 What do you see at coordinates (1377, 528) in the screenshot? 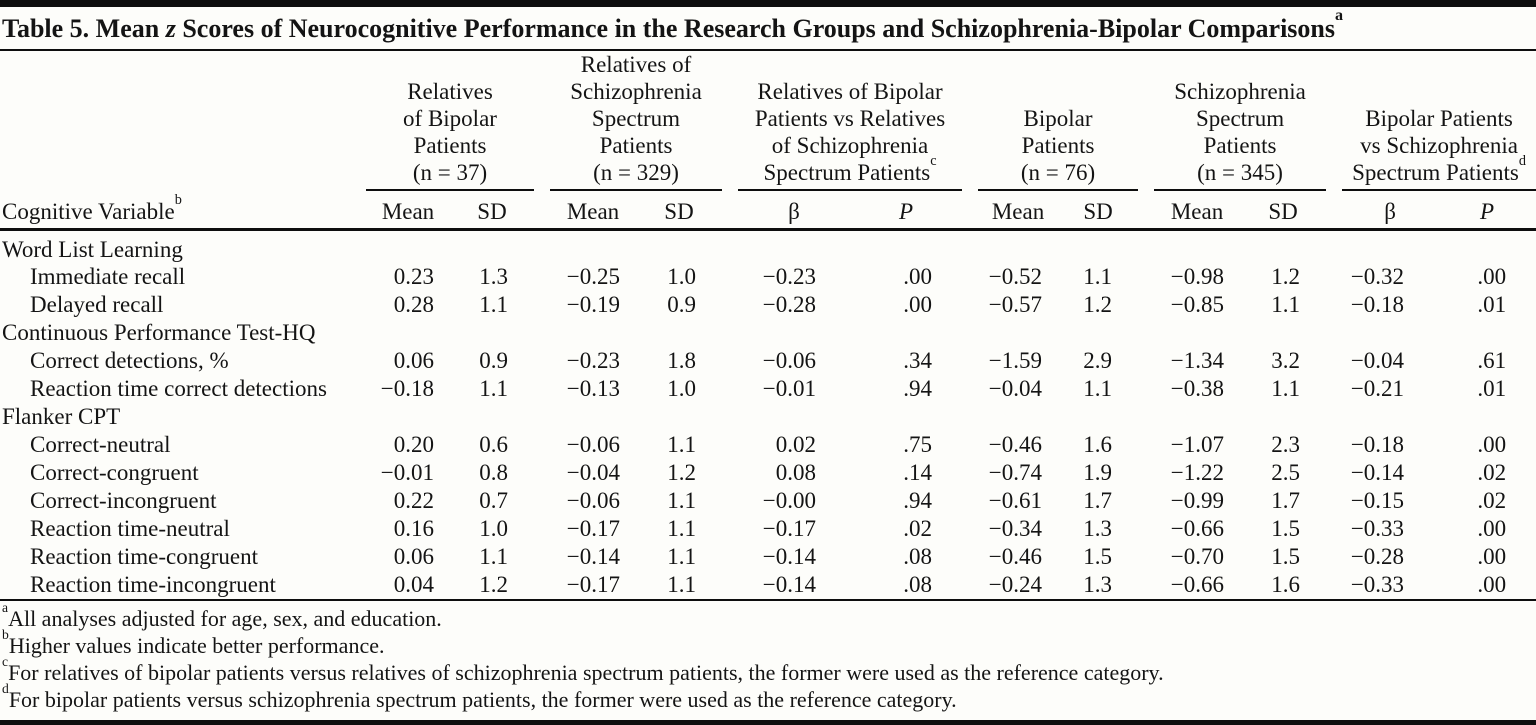
I see `cell-value: −0.33` at bounding box center [1377, 528].